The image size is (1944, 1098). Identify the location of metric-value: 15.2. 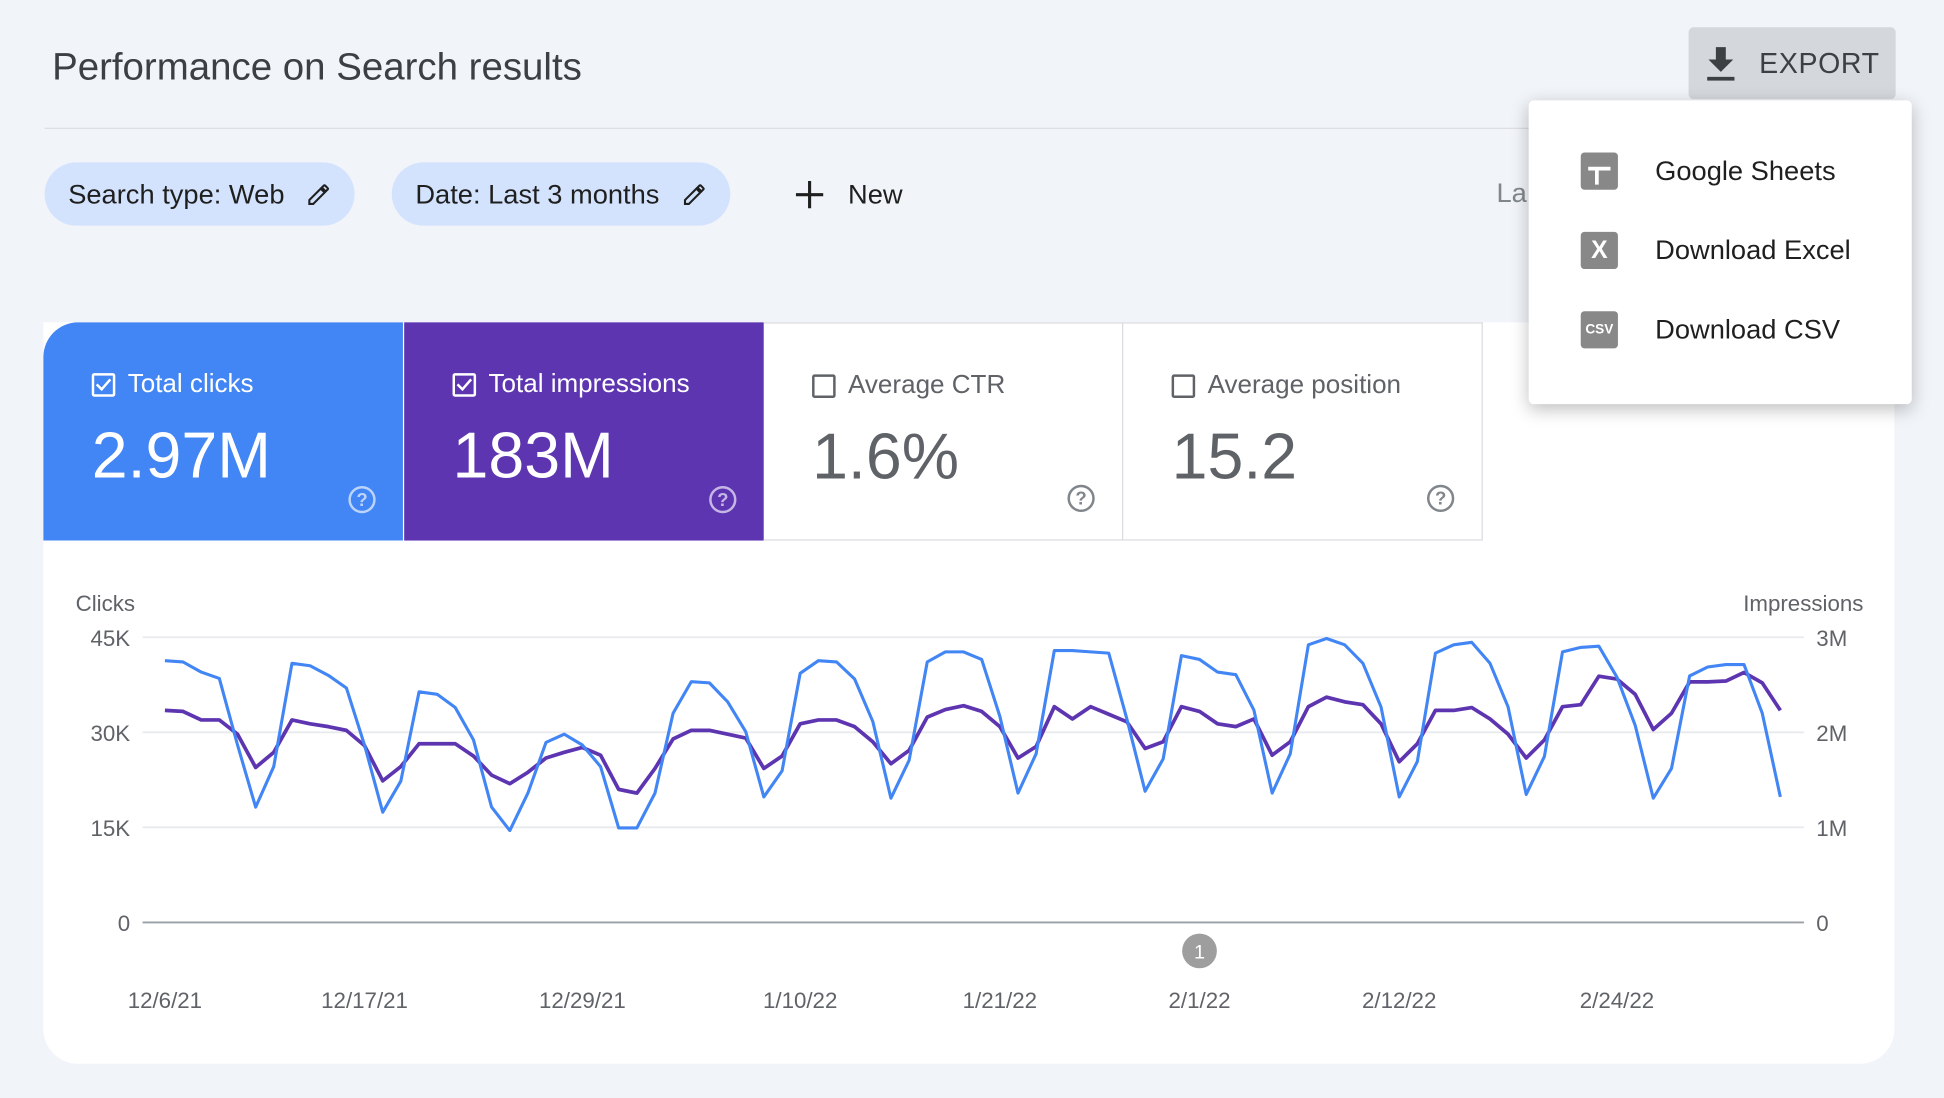
(1234, 457).